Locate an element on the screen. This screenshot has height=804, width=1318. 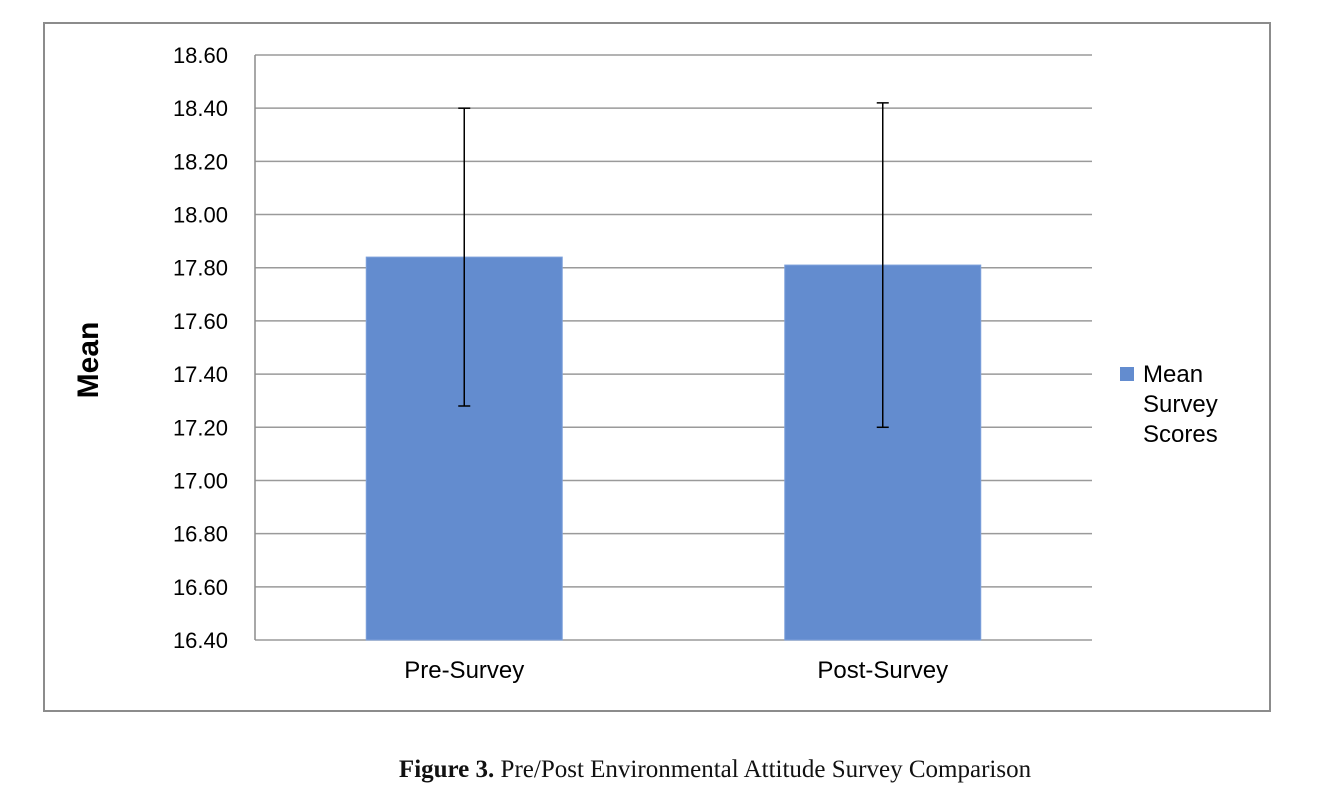
caption-label: Figure 3. is located at coordinates (446, 769).